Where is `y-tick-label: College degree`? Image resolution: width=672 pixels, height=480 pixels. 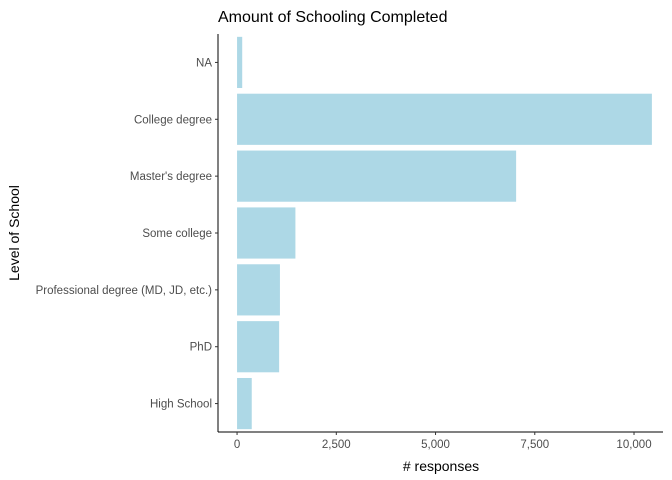 y-tick-label: College degree is located at coordinates (173, 120).